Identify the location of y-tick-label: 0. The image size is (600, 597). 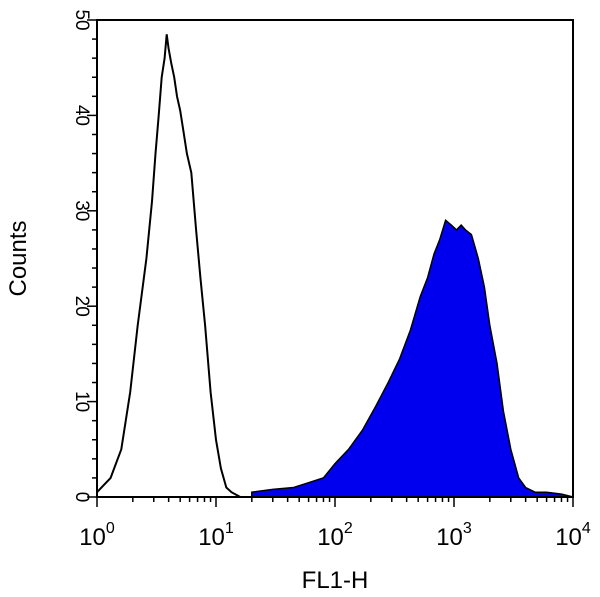
(81, 497).